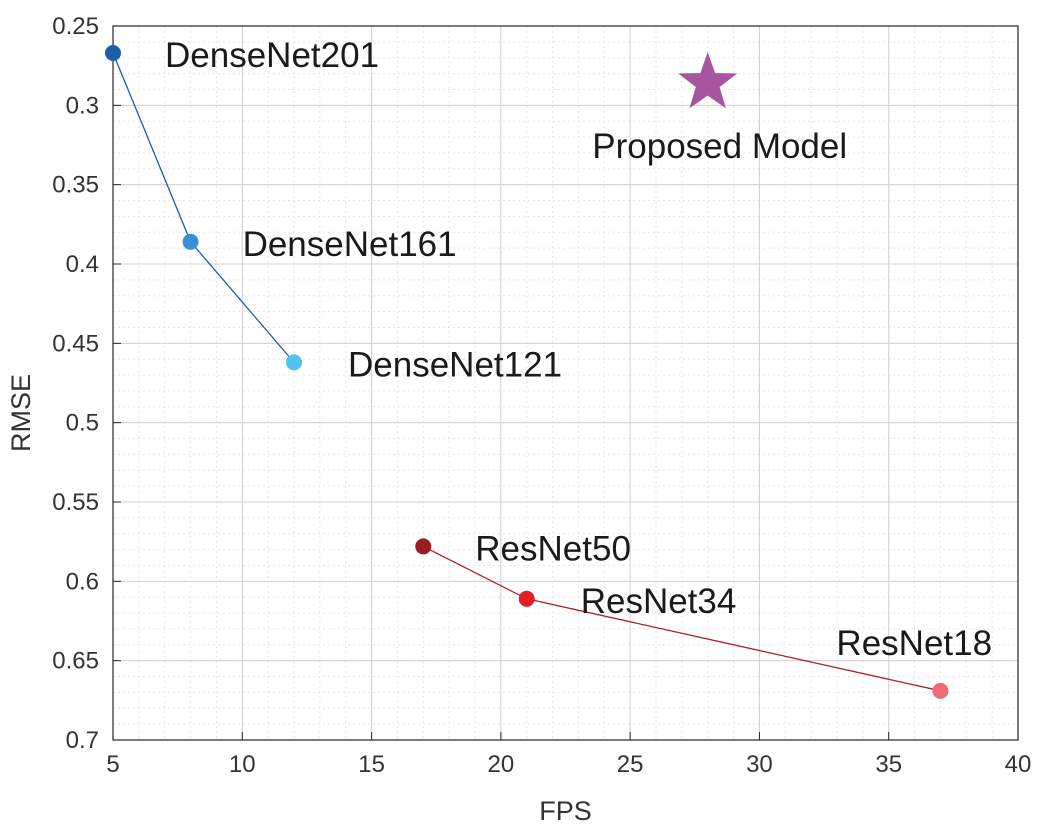 This screenshot has width=1042, height=830. I want to click on y-tick-label: 0.25, so click(75, 26).